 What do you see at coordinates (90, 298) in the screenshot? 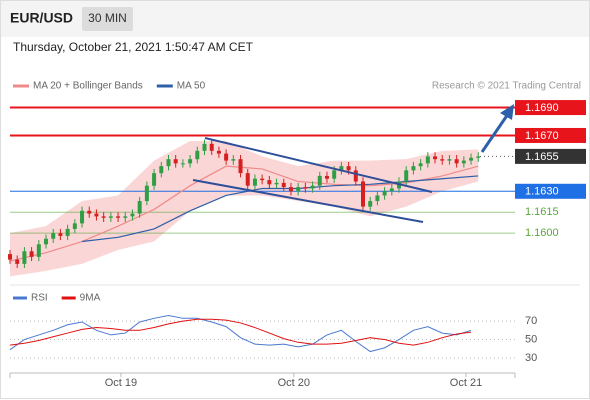
I see `legend-label: 9MA` at bounding box center [90, 298].